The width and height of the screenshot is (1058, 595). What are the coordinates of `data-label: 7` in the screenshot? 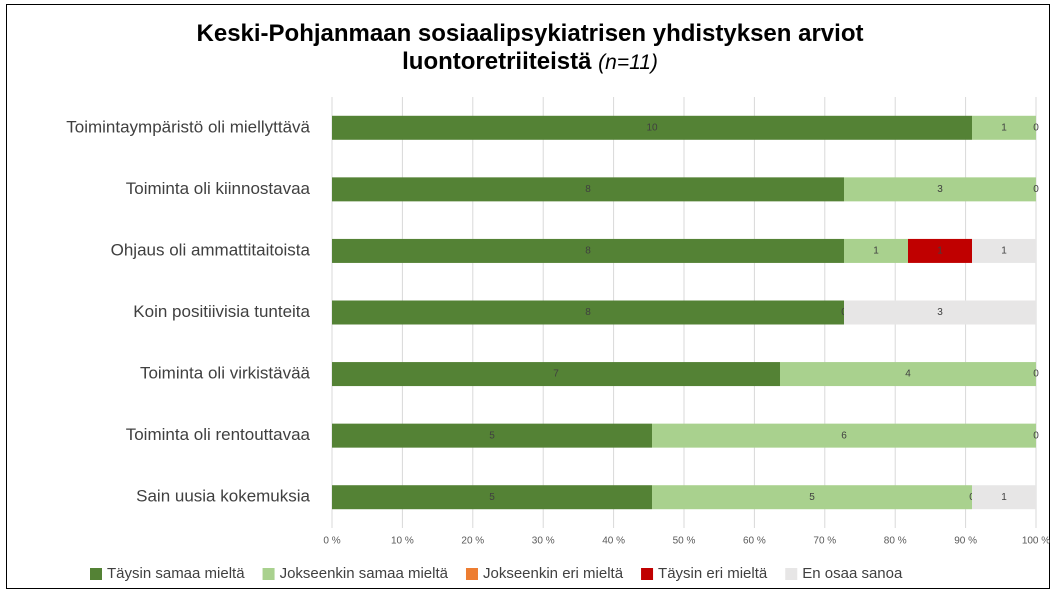 It's located at (556, 374).